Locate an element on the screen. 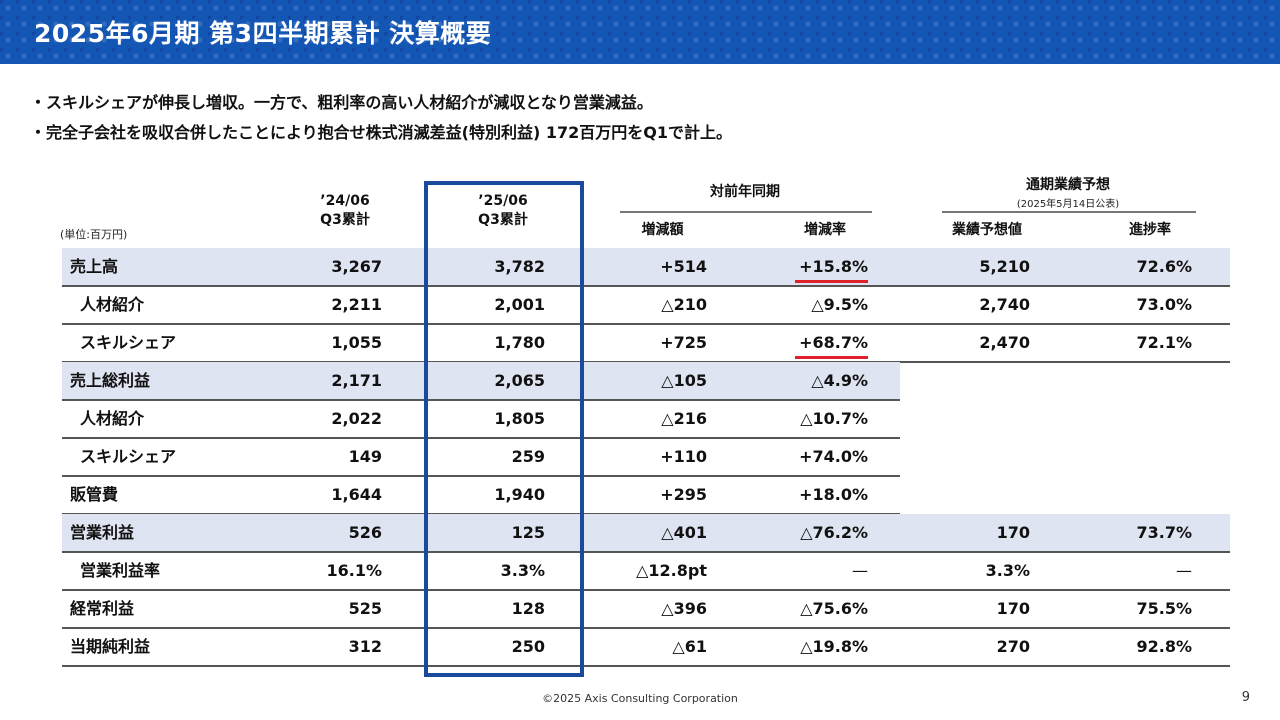 The height and width of the screenshot is (720, 1280). forecast-value: 5,210 is located at coordinates (1004, 266).